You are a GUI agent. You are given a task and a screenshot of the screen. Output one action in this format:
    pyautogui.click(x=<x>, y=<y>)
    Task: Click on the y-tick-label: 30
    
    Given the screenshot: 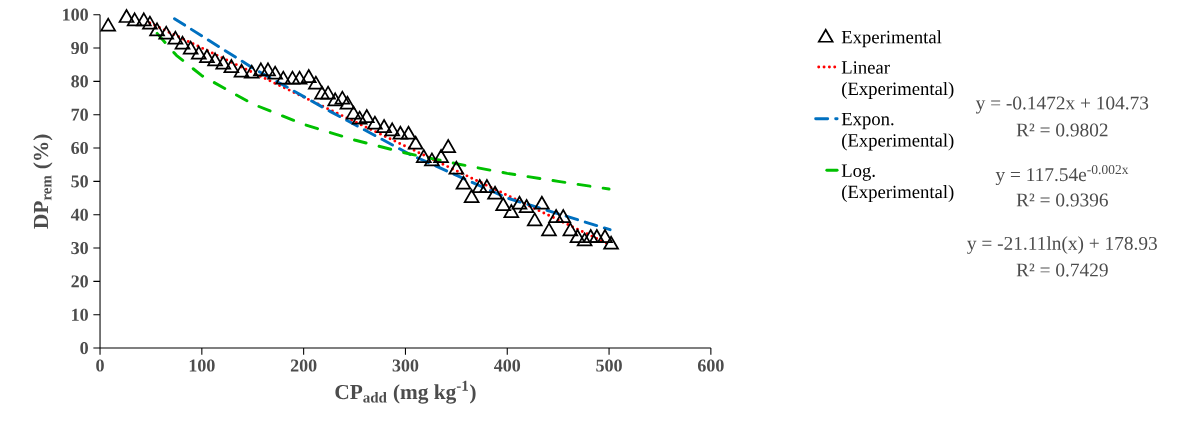 What is the action you would take?
    pyautogui.click(x=79, y=248)
    